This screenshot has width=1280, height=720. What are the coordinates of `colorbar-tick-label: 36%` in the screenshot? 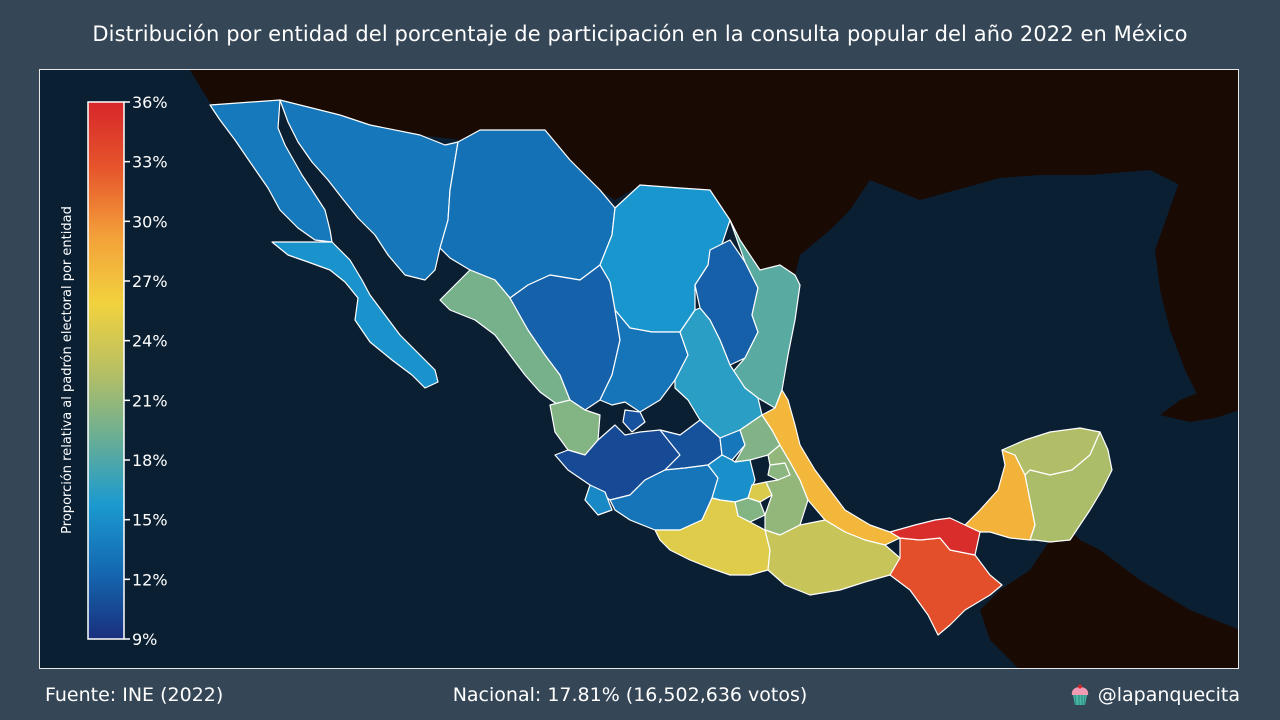 It's located at (150, 102).